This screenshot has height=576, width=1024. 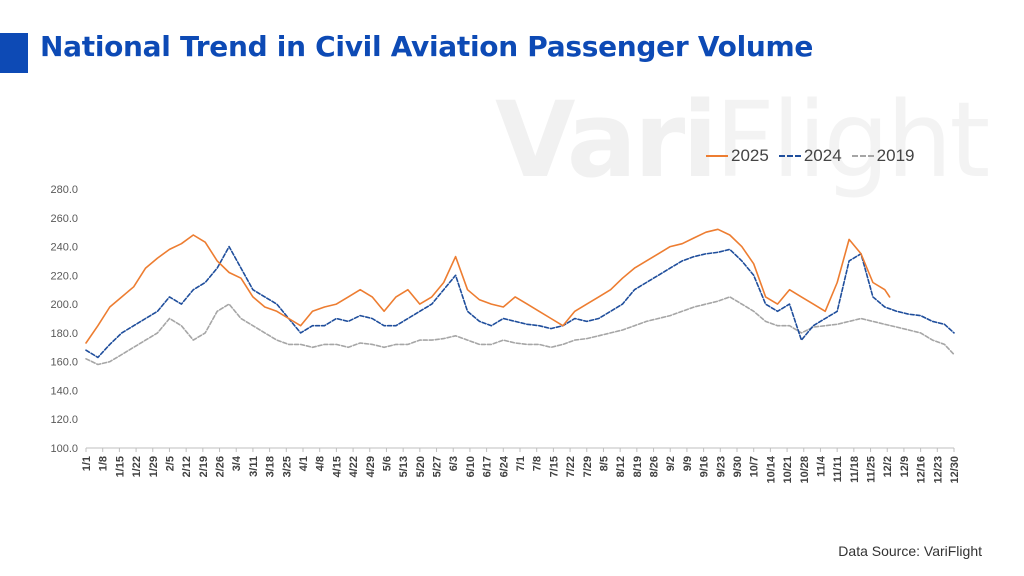 I want to click on x-tick-label: 7/15, so click(x=554, y=466).